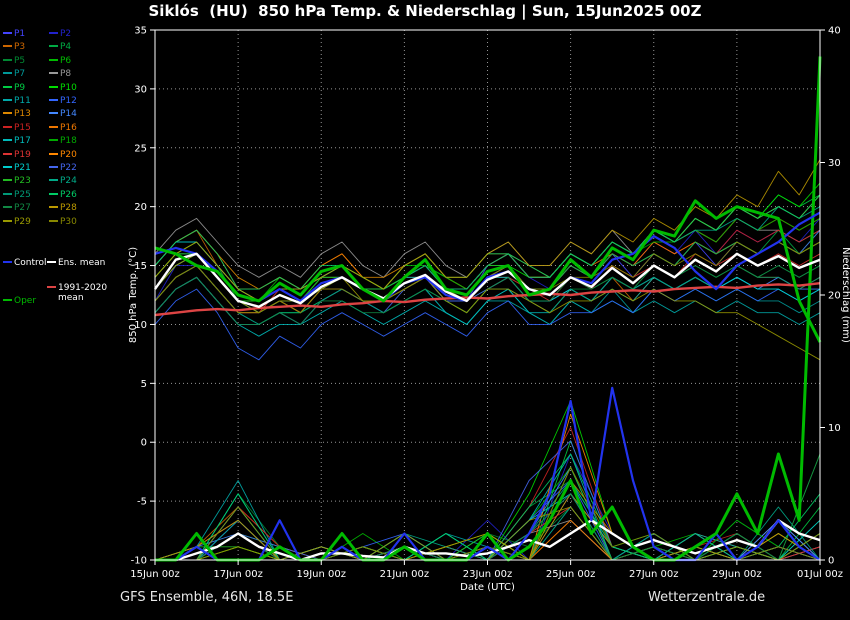 This screenshot has width=850, height=620. Describe the element at coordinates (22, 168) in the screenshot. I see `legend-label: P21` at that location.